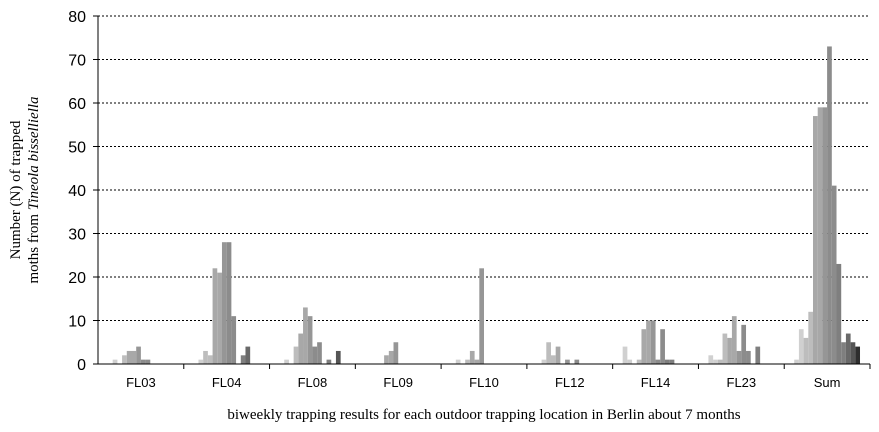  What do you see at coordinates (34, 246) in the screenshot?
I see `y-axis-label-prefix: moths from` at bounding box center [34, 246].